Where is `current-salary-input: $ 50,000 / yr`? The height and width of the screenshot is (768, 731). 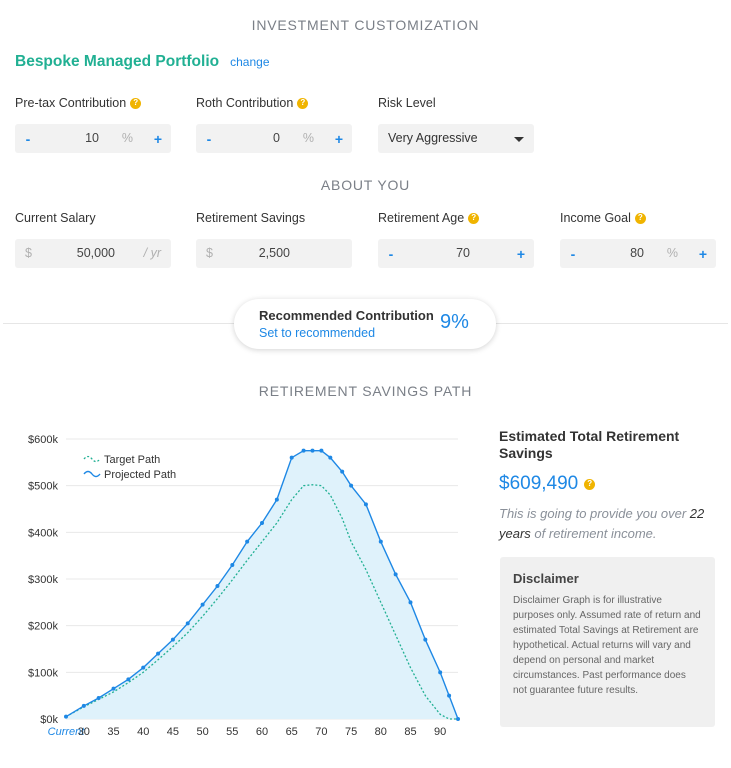
current-salary-input: $ 50,000 / yr is located at coordinates (93, 253).